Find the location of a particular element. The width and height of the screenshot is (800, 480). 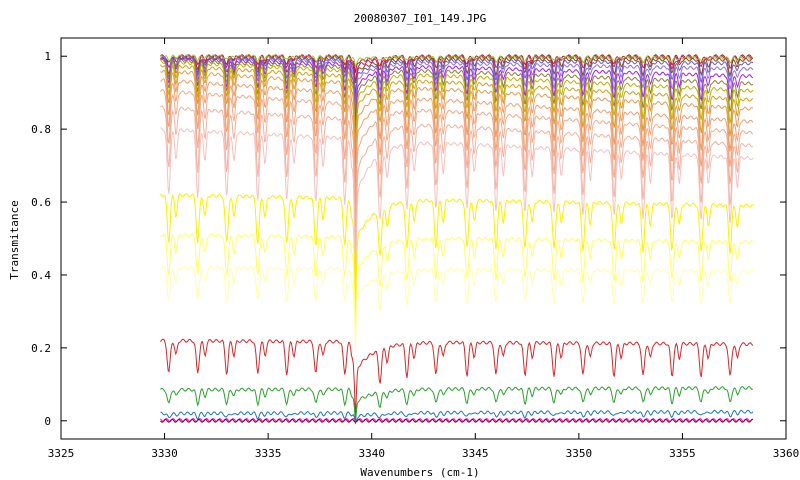

x-tick-label: 3330 is located at coordinates (164, 453).